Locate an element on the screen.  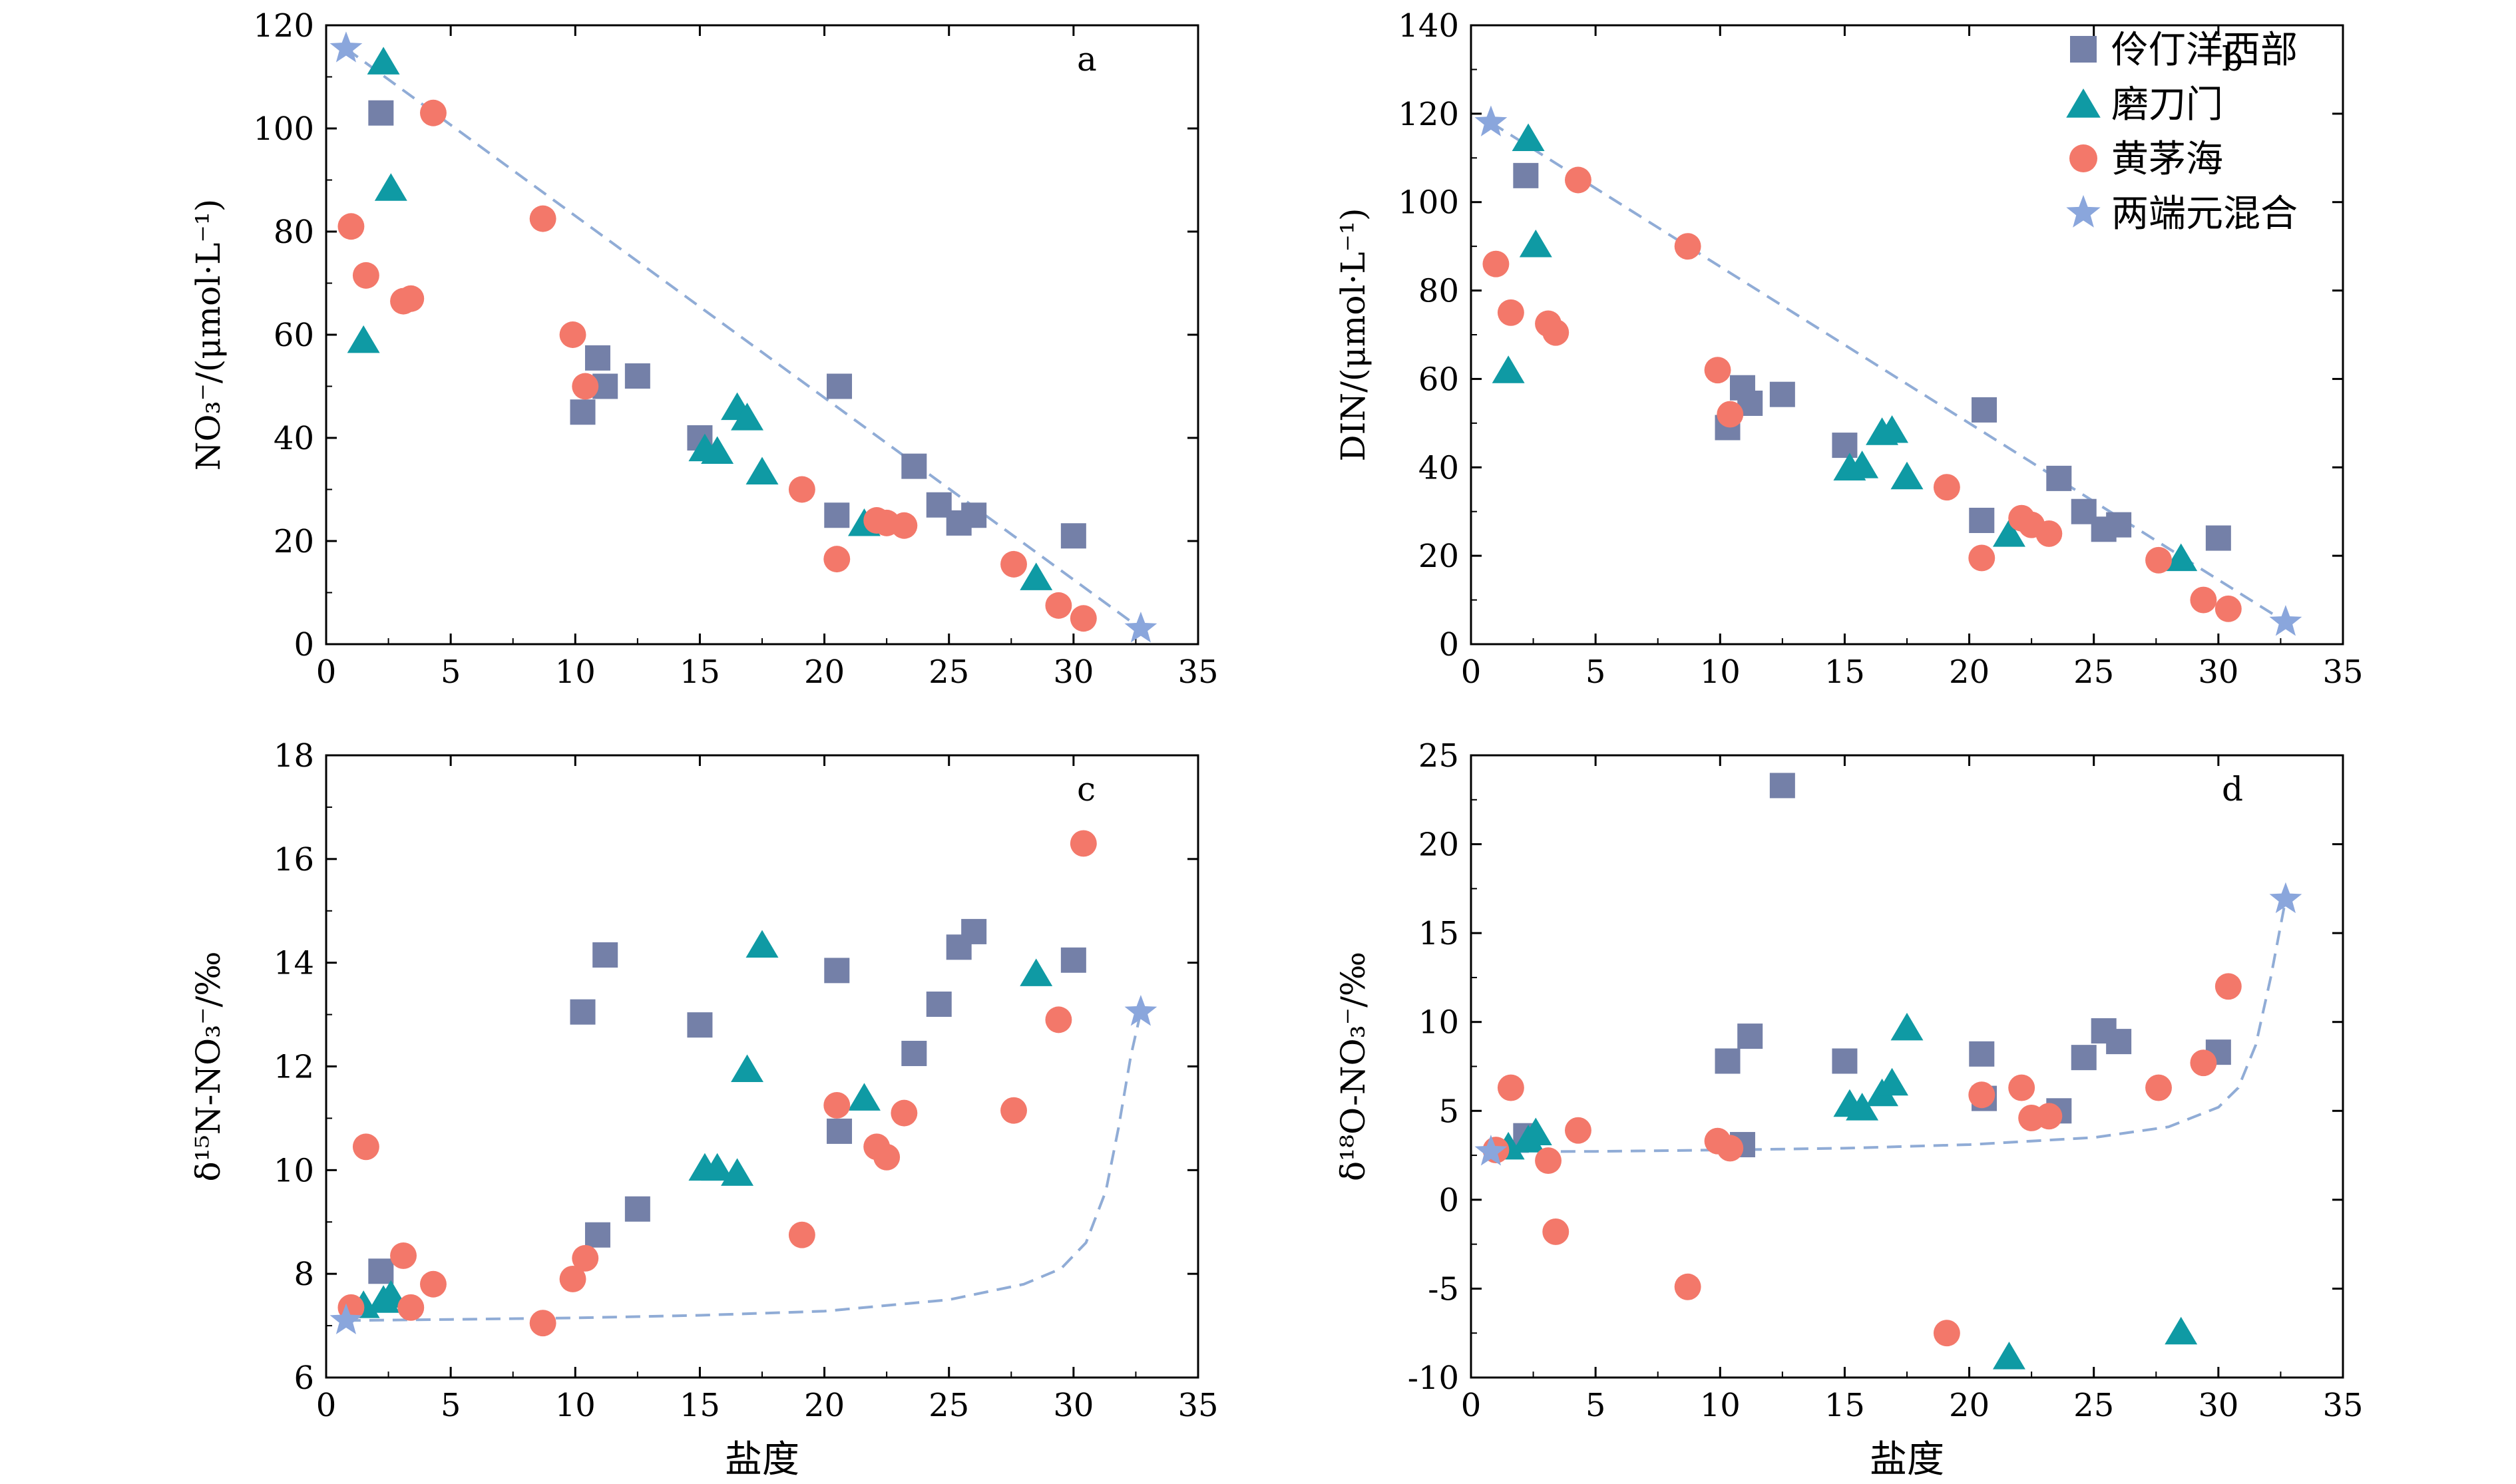
y-tick-label: 20 is located at coordinates (1438, 845).